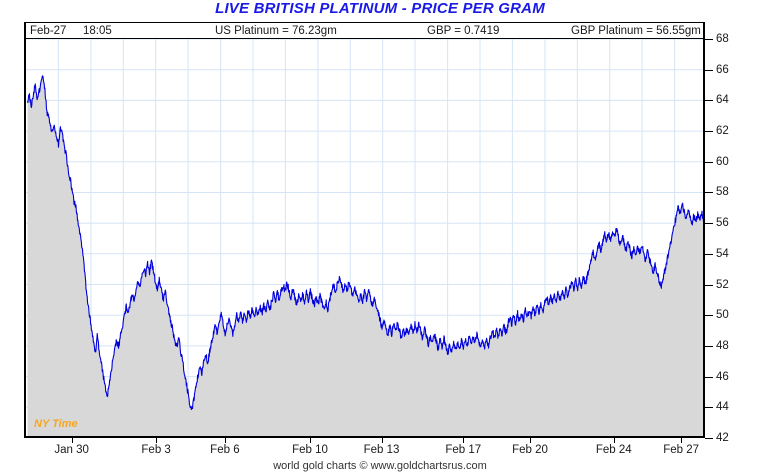 The height and width of the screenshot is (475, 760). Describe the element at coordinates (56, 424) in the screenshot. I see `timezone-label: NY Time` at that location.